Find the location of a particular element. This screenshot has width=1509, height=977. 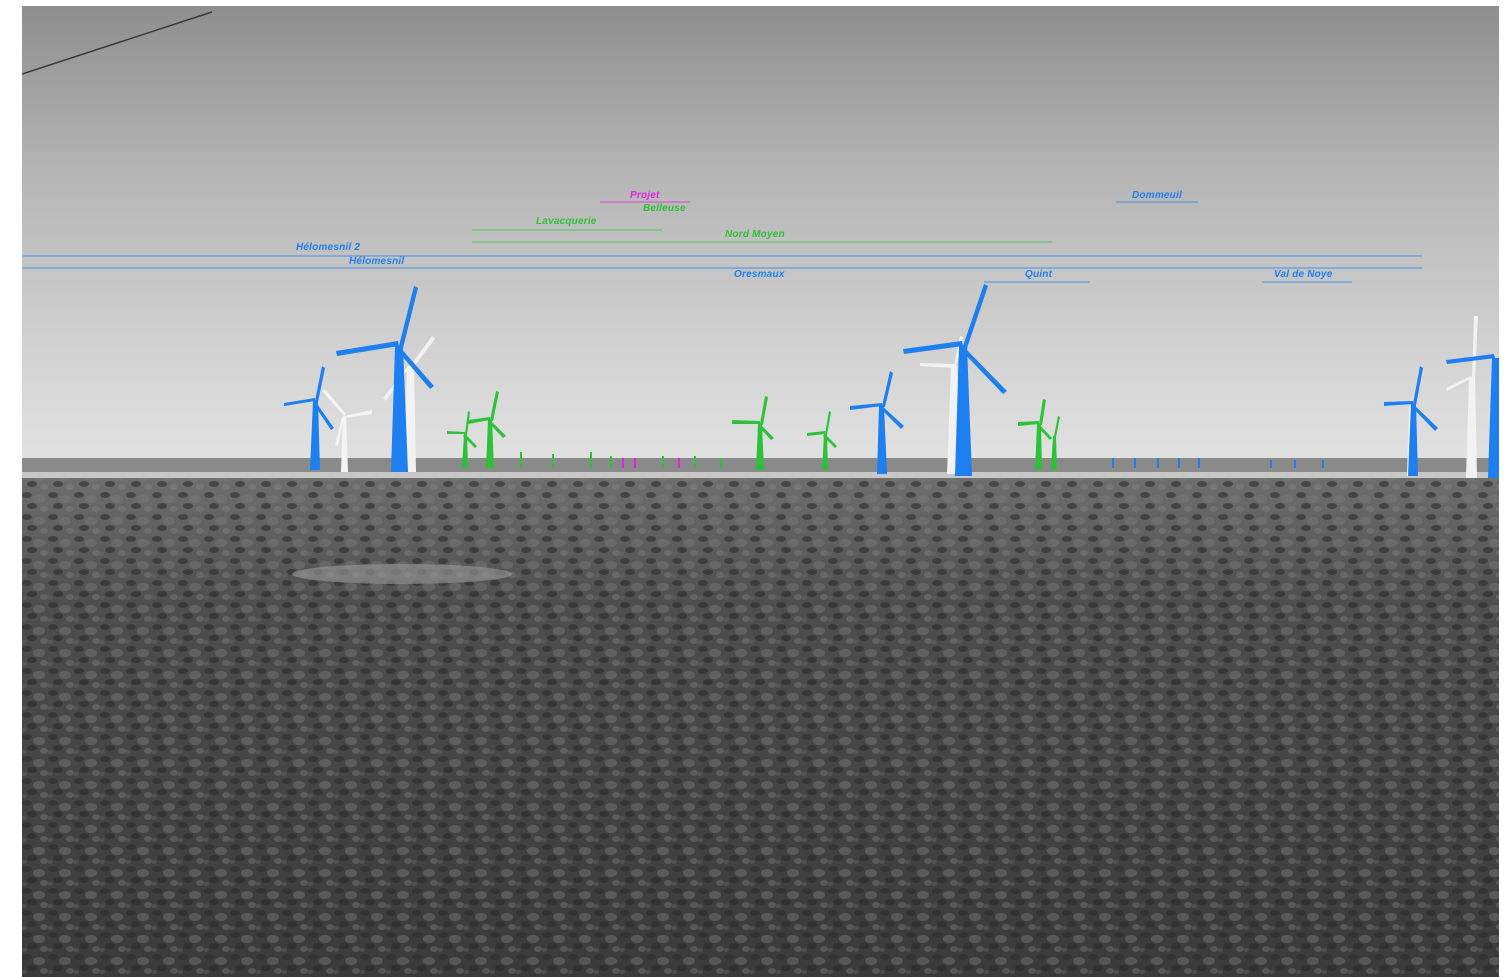

road-strip is located at coordinates (760, 475).